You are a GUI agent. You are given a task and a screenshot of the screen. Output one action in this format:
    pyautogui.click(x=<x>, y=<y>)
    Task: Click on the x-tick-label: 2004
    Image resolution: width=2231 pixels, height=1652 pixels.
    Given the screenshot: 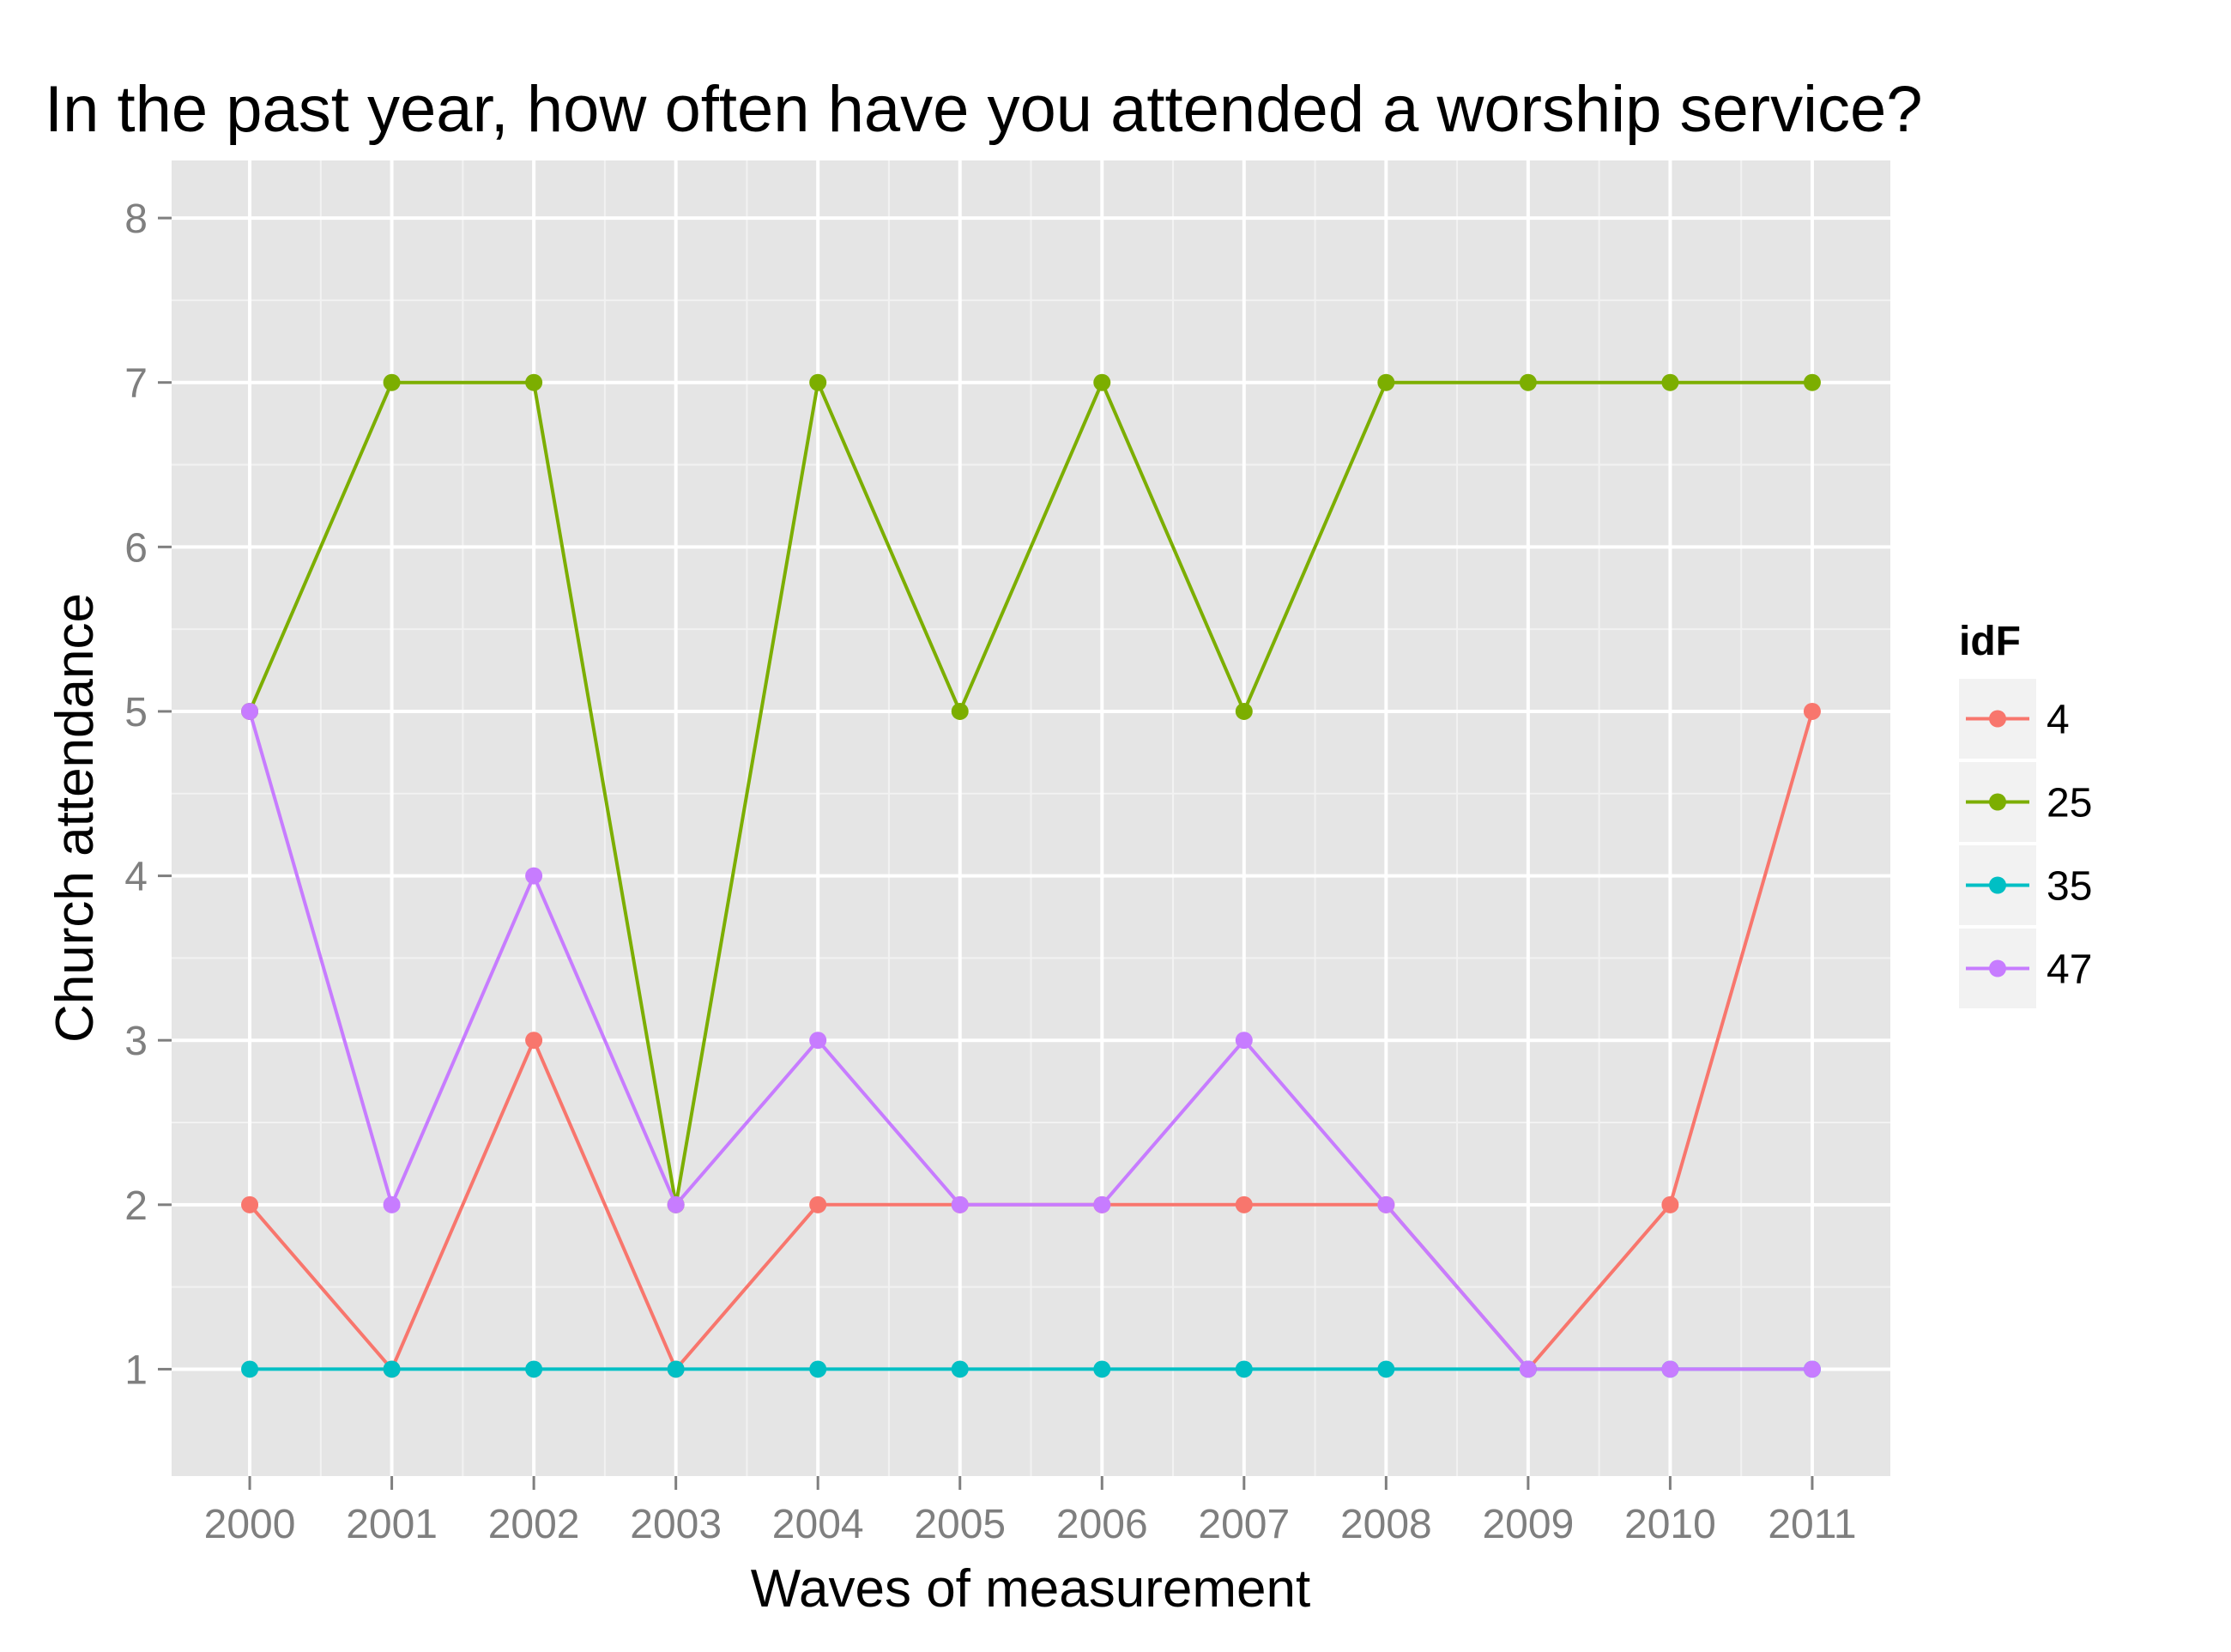 What is the action you would take?
    pyautogui.click(x=818, y=1524)
    